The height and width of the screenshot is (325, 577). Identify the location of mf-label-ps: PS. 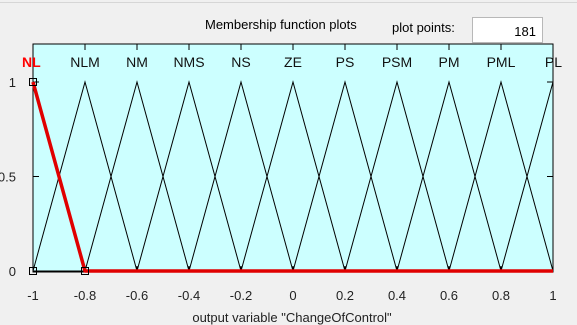
(345, 62).